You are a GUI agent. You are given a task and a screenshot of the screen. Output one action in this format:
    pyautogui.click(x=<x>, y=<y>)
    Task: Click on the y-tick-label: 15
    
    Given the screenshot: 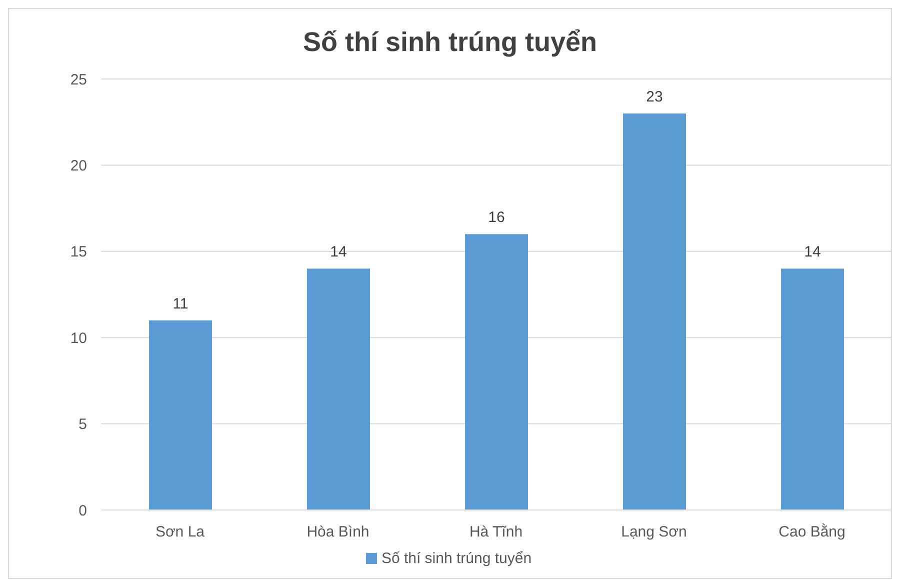 What is the action you would take?
    pyautogui.click(x=78, y=252)
    